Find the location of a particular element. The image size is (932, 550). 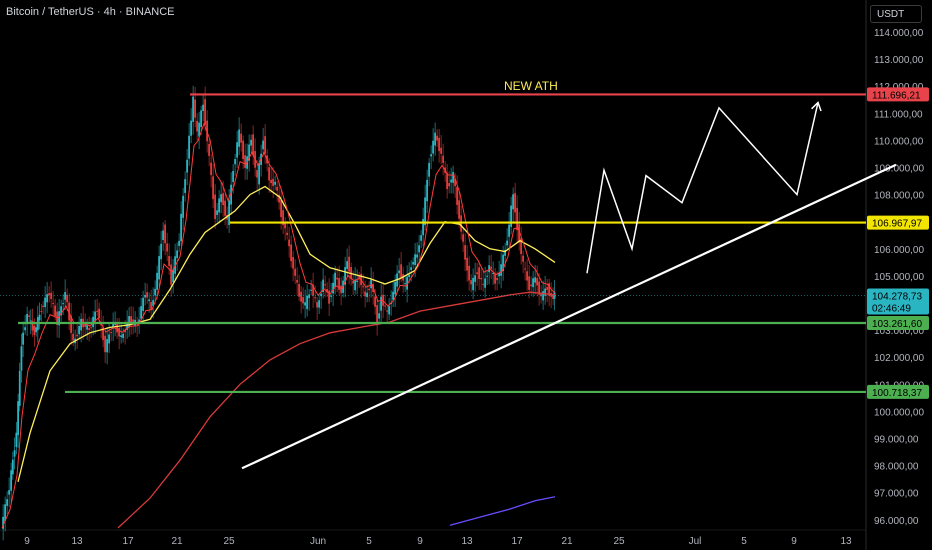

y-tick-label: 99.000,00 is located at coordinates (896, 440).